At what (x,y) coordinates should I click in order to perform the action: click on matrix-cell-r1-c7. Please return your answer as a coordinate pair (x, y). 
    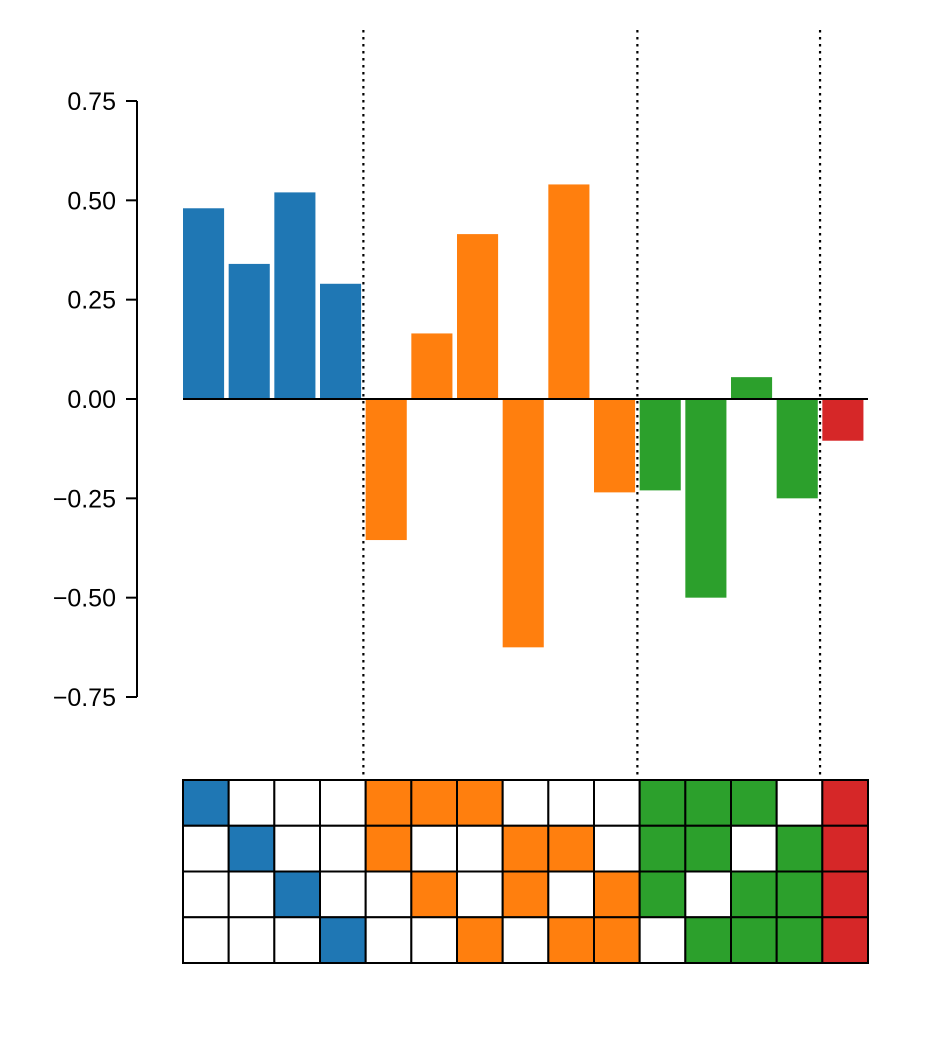
    Looking at the image, I should click on (480, 803).